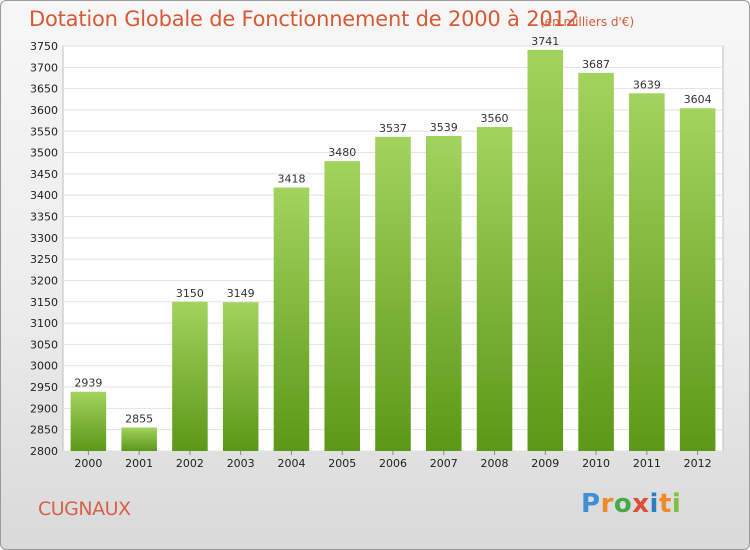 The height and width of the screenshot is (550, 750). Describe the element at coordinates (495, 118) in the screenshot. I see `value-label: 3560` at that location.